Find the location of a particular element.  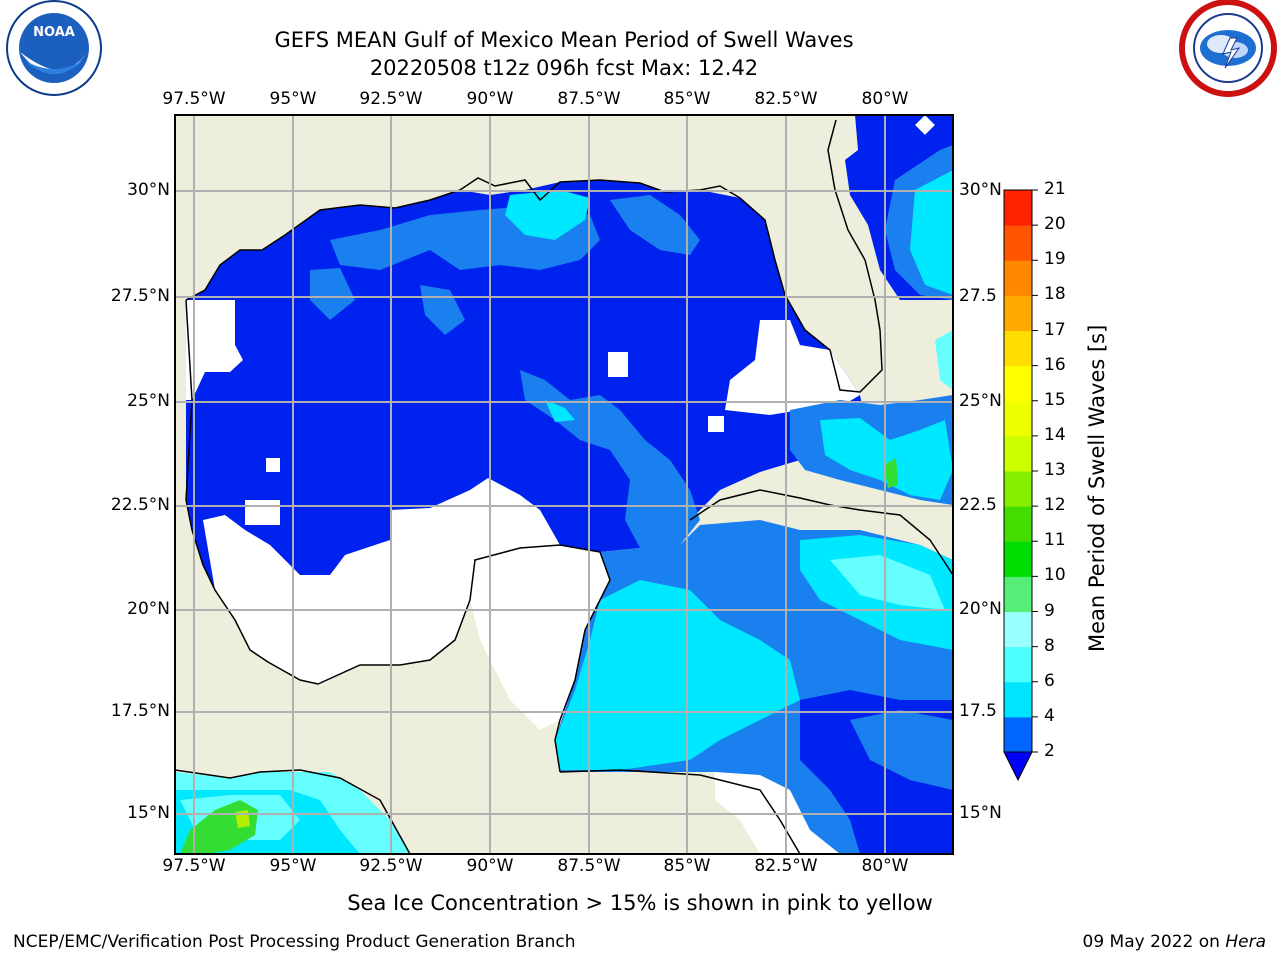

colorbar-tick-label: 10 is located at coordinates (1055, 575).